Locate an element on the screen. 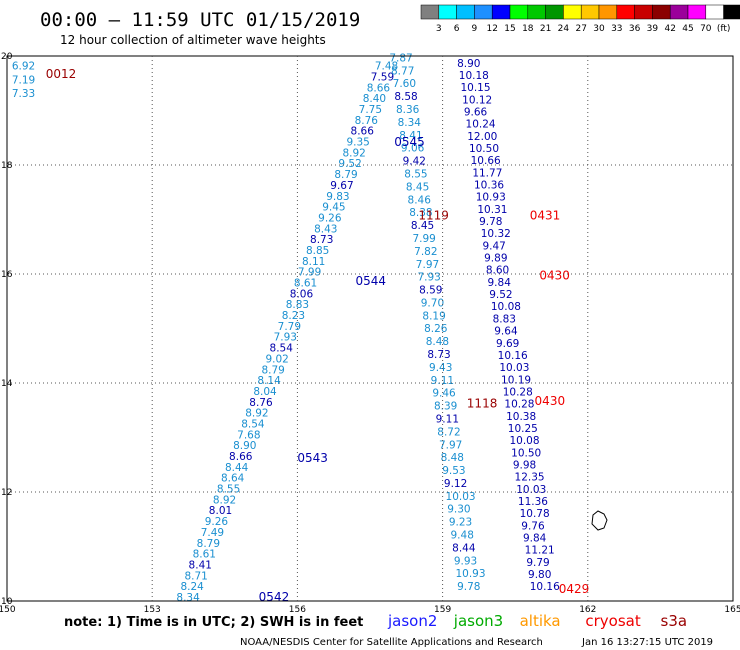 This screenshot has height=650, width=740. wave-height-label: 10.24 is located at coordinates (481, 125).